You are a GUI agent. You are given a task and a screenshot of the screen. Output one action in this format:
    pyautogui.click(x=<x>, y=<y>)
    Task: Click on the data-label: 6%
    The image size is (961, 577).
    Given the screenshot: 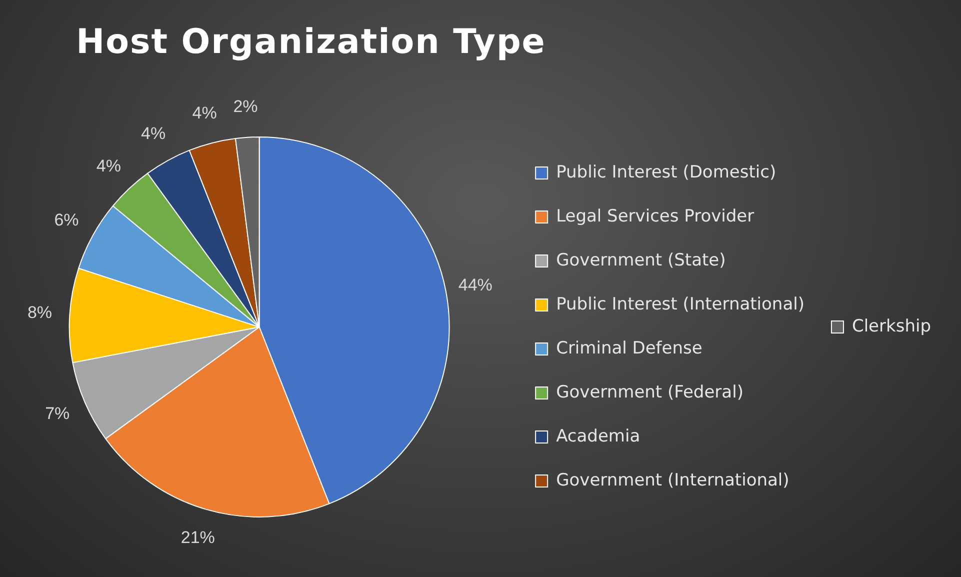 What is the action you would take?
    pyautogui.click(x=66, y=220)
    